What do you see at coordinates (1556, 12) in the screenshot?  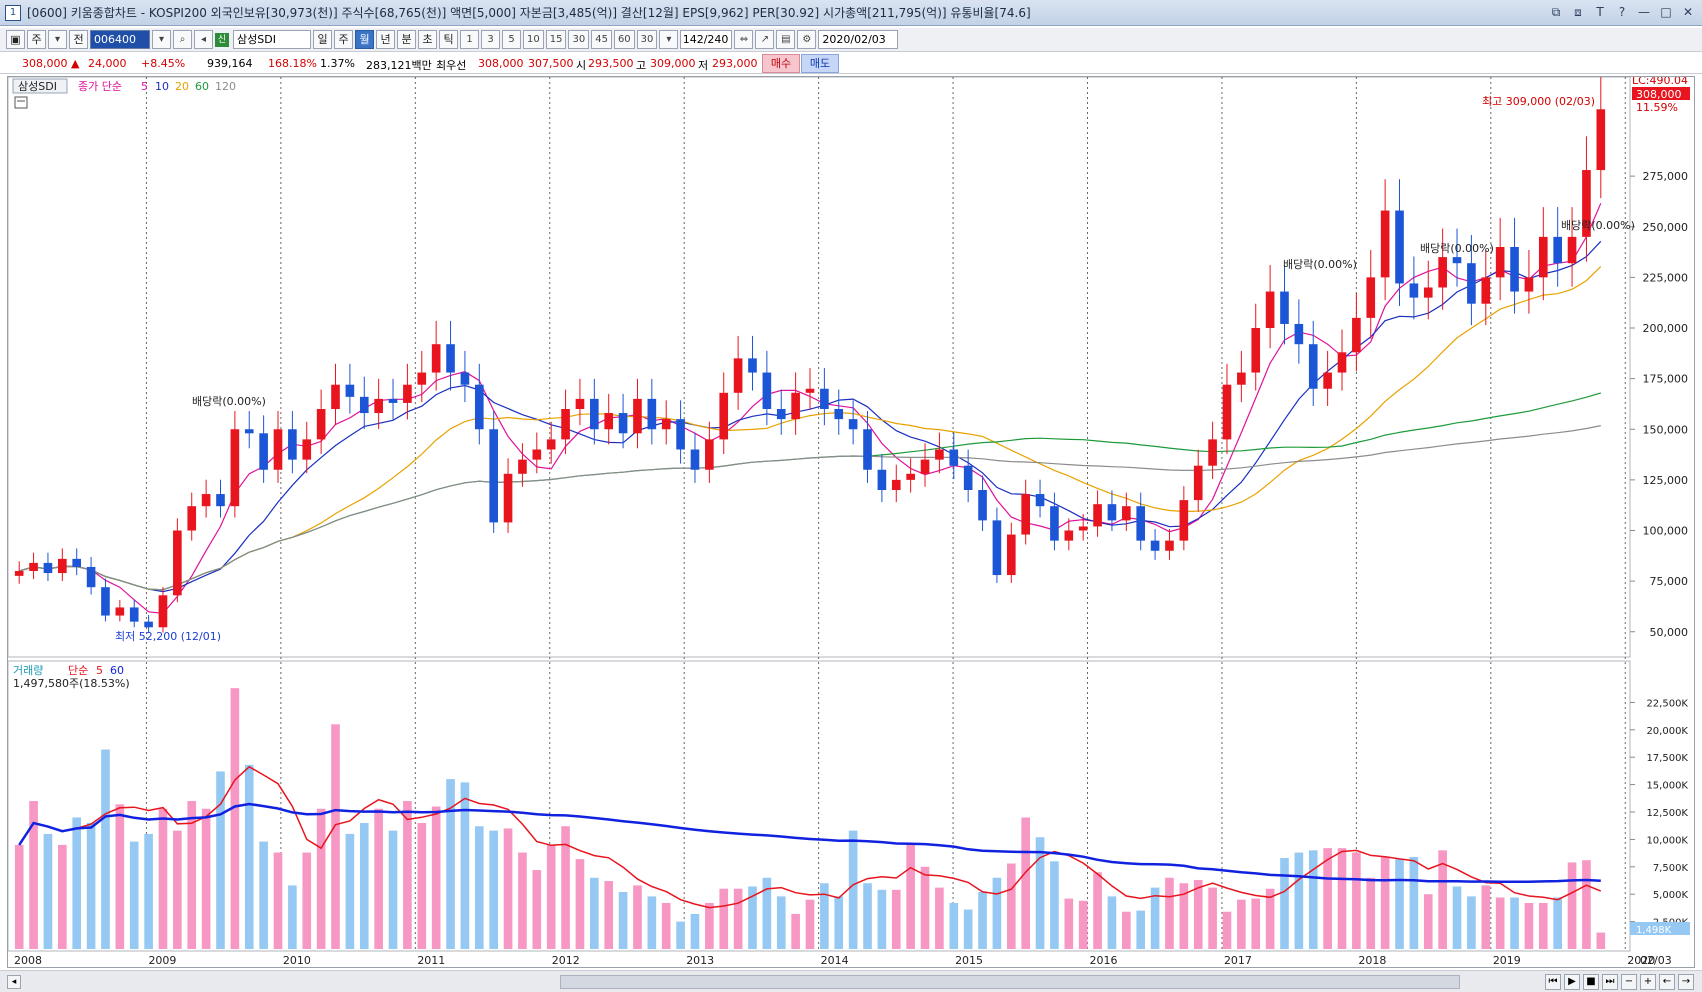 I see `restore-layout-icon: ⧉` at bounding box center [1556, 12].